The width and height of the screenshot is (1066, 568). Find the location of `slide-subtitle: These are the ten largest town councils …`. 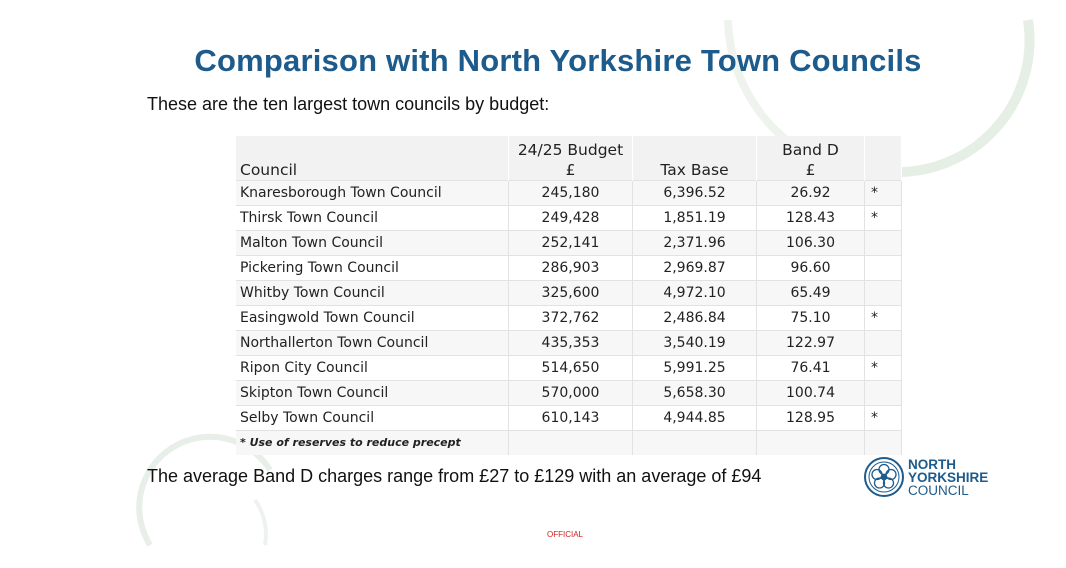

slide-subtitle: These are the ten largest town councils … is located at coordinates (348, 104).